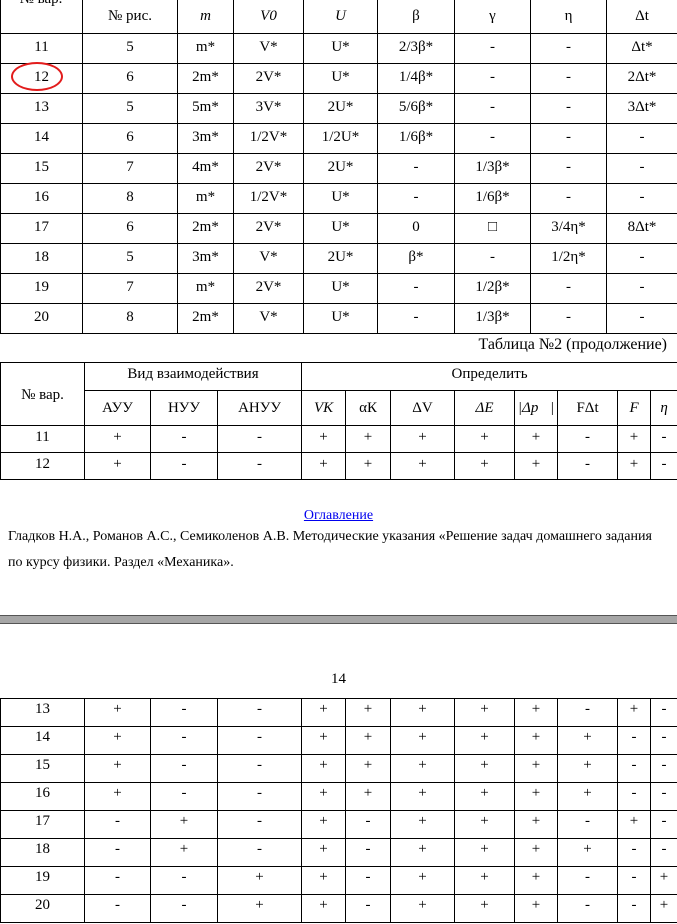 The image size is (677, 924). Describe the element at coordinates (492, 17) in the screenshot. I see `column-header: γ` at that location.